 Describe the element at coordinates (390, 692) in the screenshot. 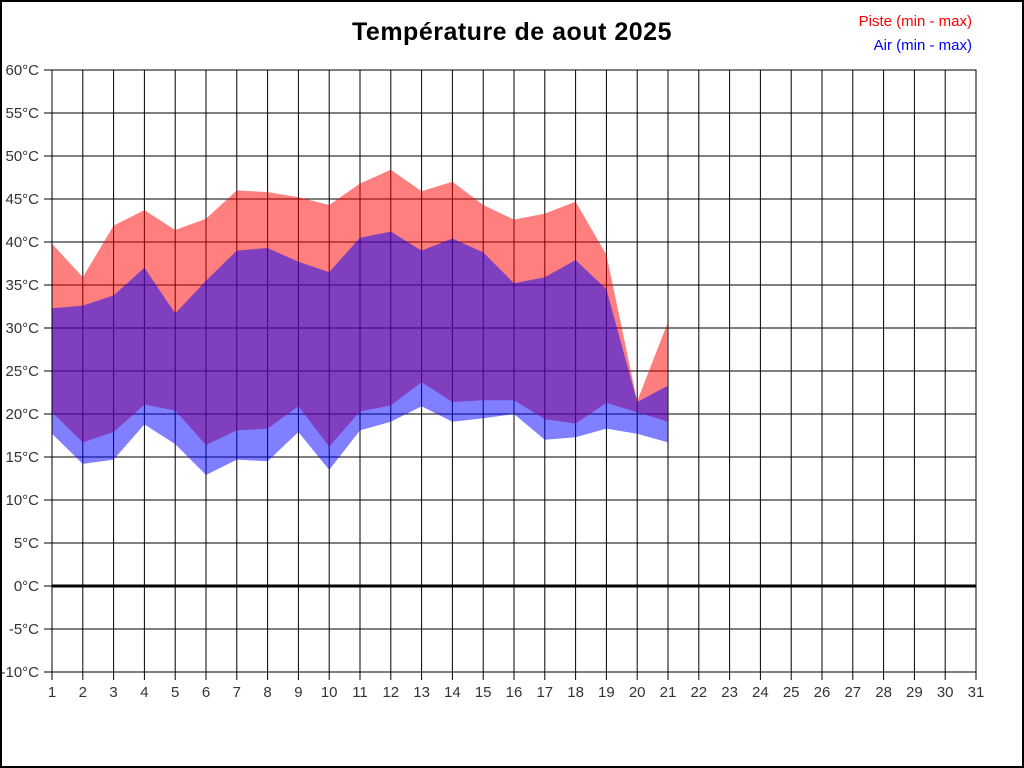

I see `x-axis-label: 12` at that location.